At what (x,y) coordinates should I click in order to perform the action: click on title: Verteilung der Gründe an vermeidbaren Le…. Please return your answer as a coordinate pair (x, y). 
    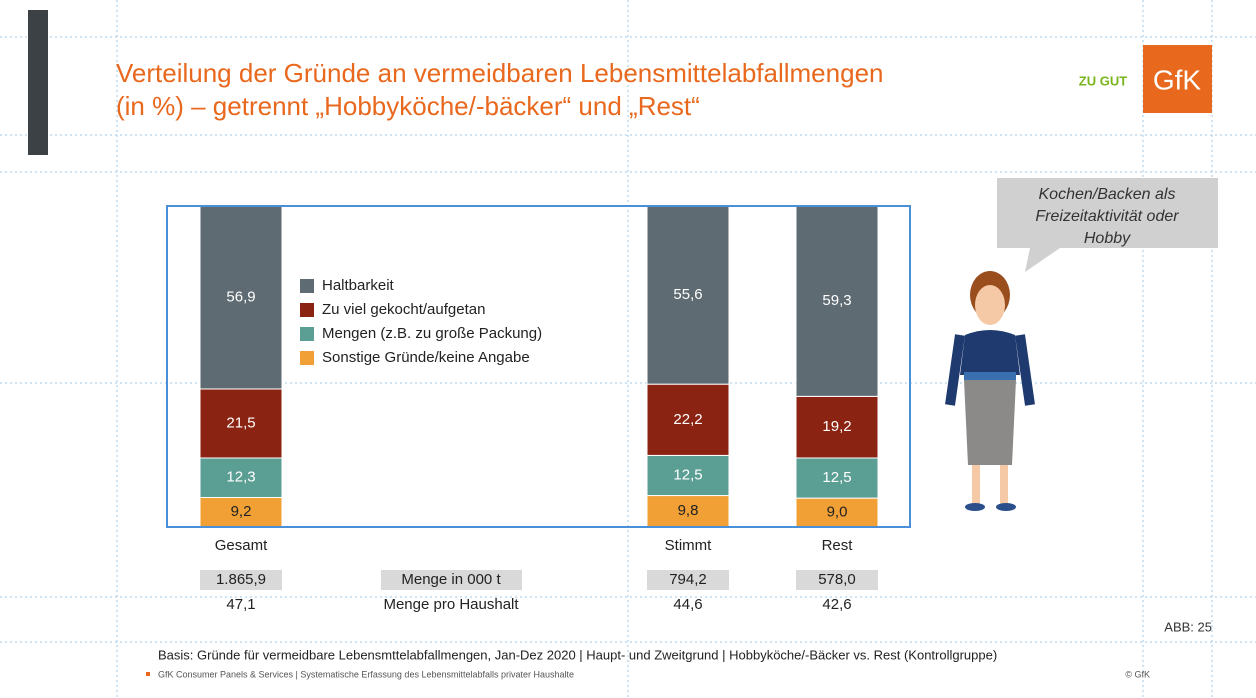
    Looking at the image, I should click on (499, 73).